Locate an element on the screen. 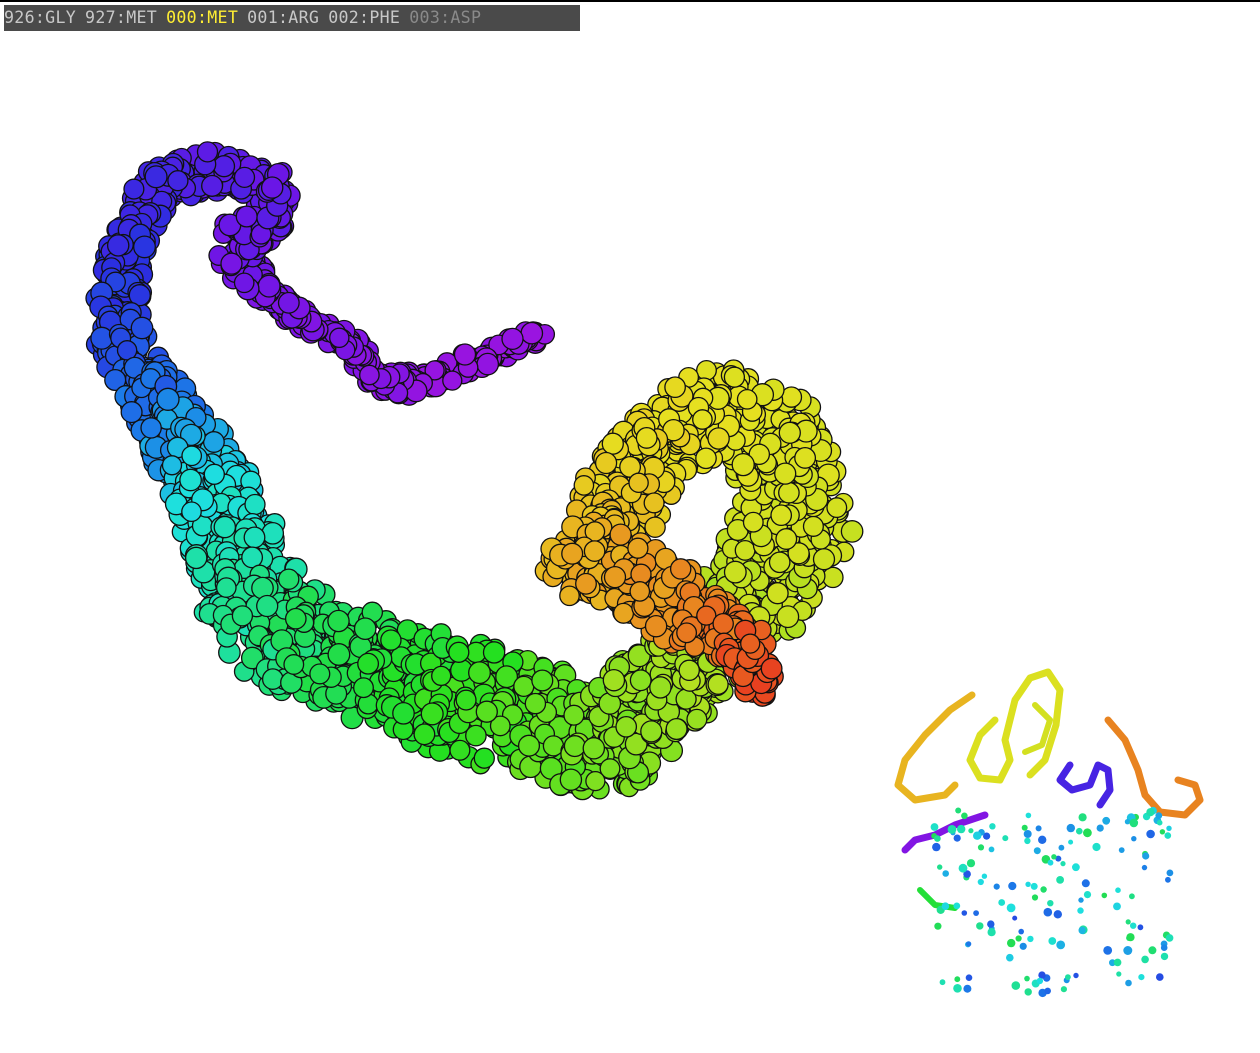 Image resolution: width=1260 pixels, height=1053 pixels. residue-002-phe: 002:PHE is located at coordinates (364, 17).